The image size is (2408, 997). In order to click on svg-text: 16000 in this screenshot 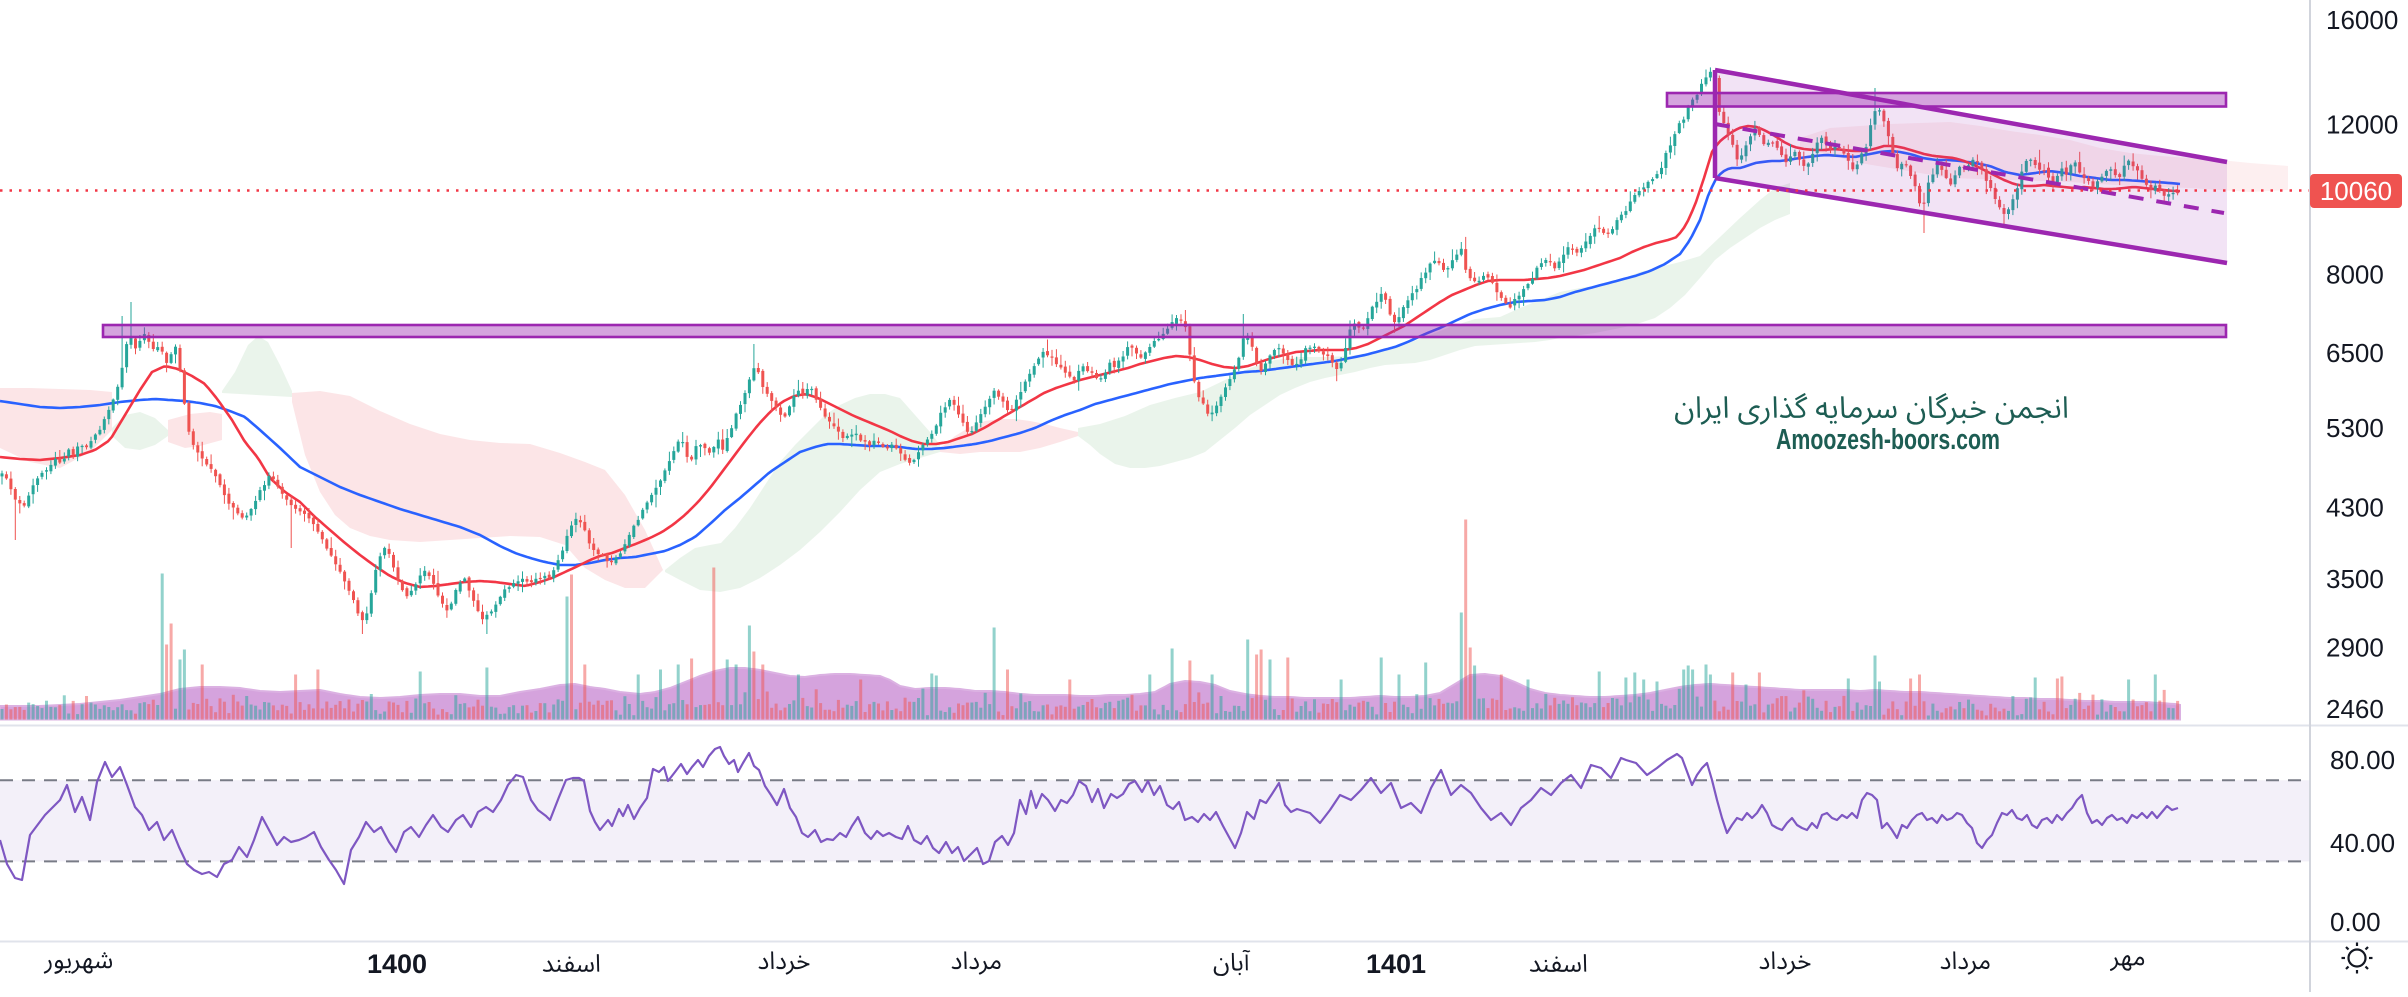, I will do `click(2362, 20)`.